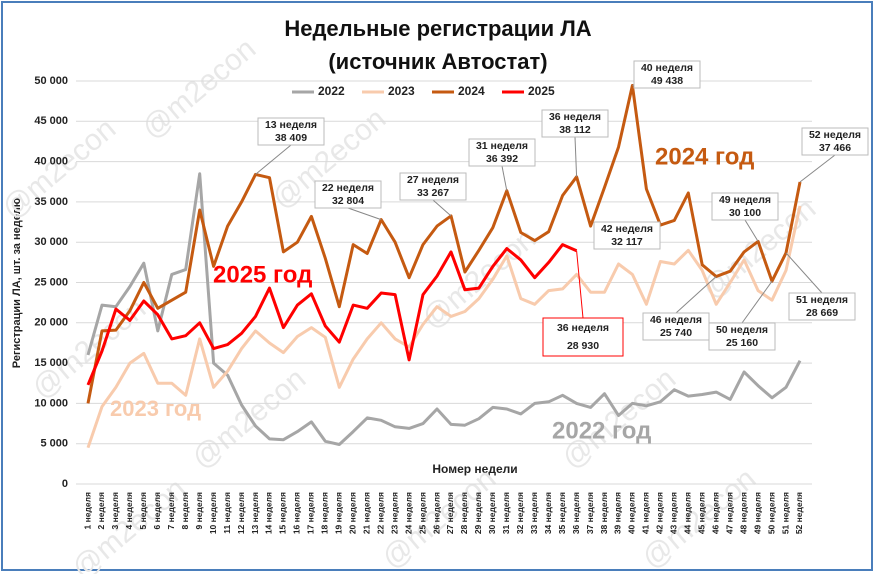 This screenshot has width=876, height=574. What do you see at coordinates (646, 513) in the screenshot?
I see `x-tick-label: 41 неделя` at bounding box center [646, 513].